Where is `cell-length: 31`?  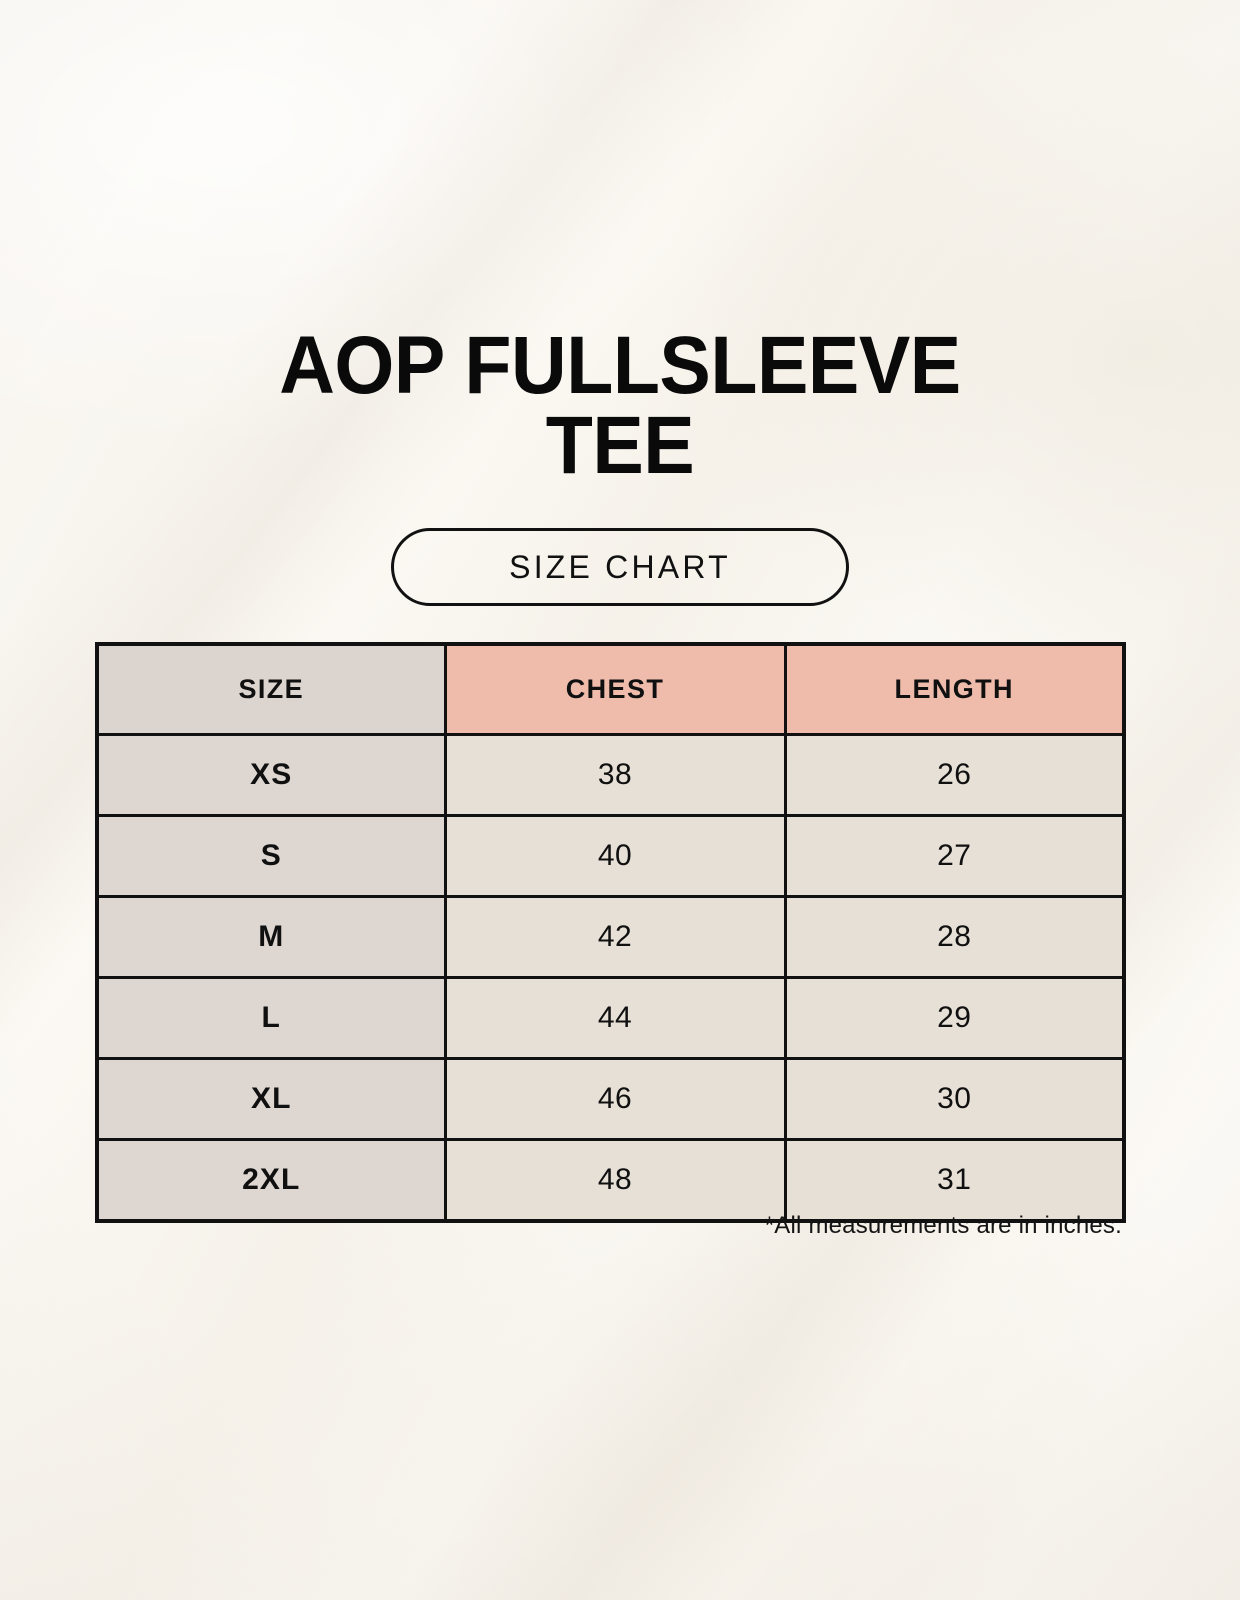
cell-length: 31 is located at coordinates (954, 1180).